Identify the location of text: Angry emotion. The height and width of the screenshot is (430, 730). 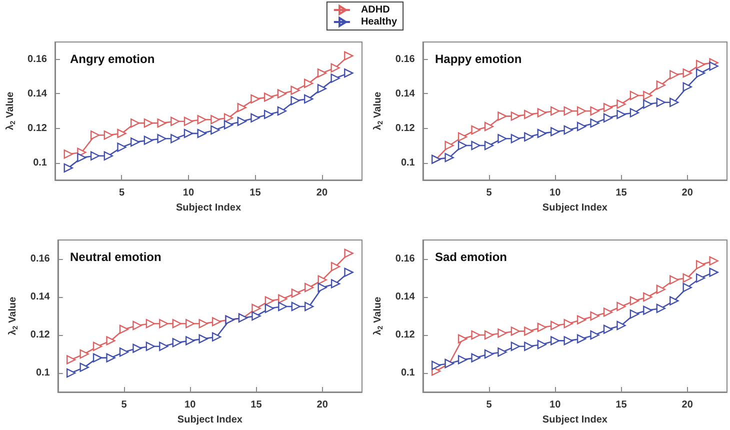
(112, 59).